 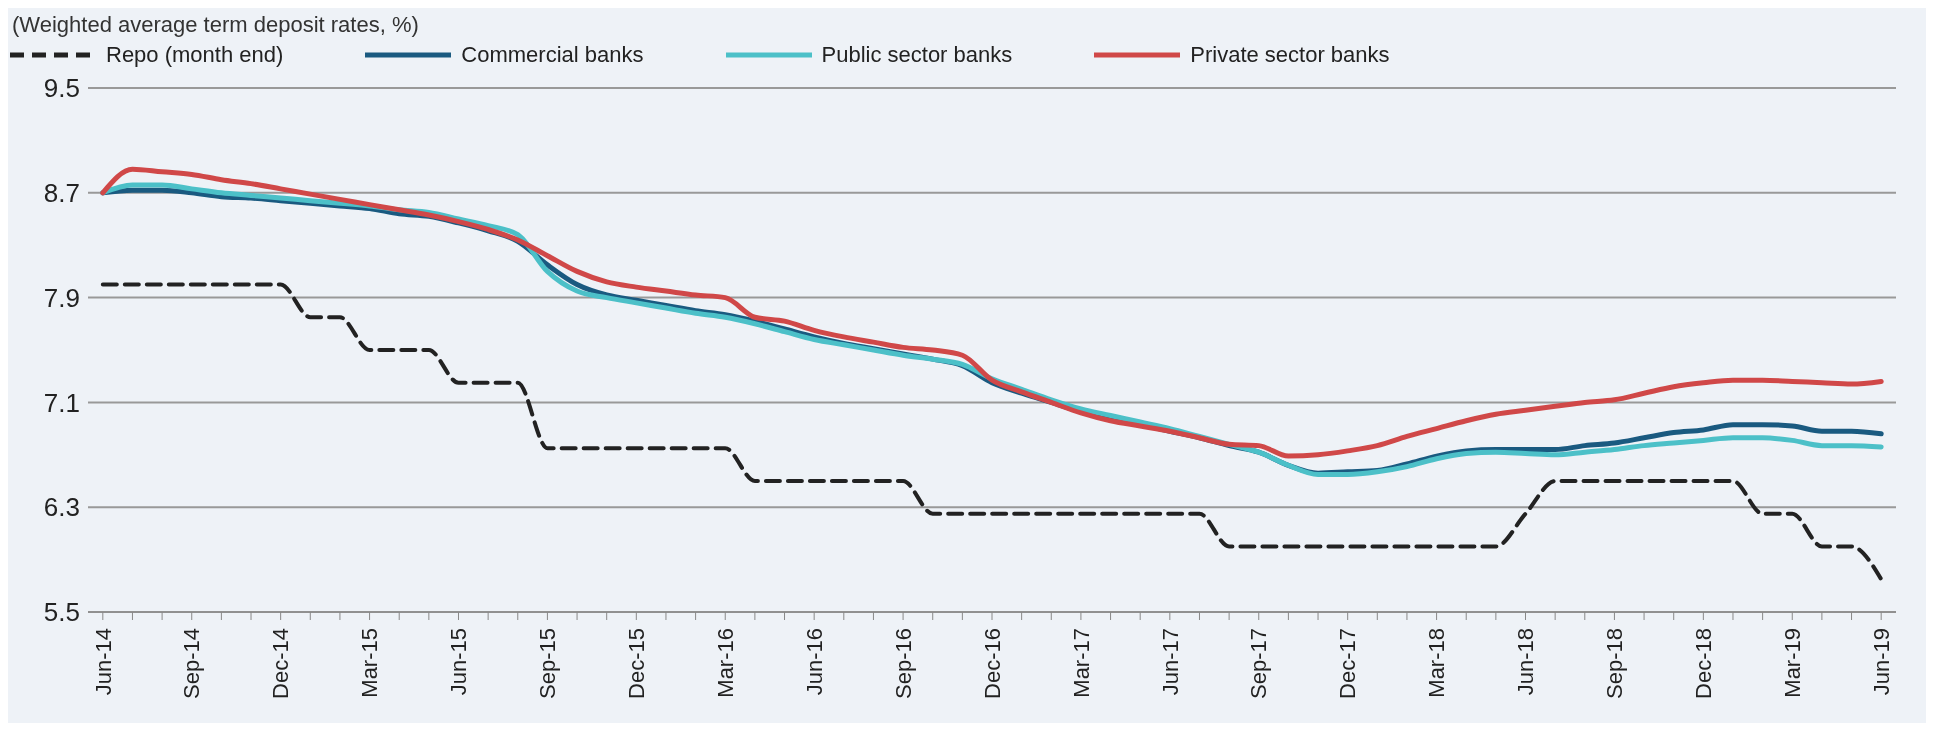 What do you see at coordinates (1170, 662) in the screenshot?
I see `x-tick-label: Jun-17` at bounding box center [1170, 662].